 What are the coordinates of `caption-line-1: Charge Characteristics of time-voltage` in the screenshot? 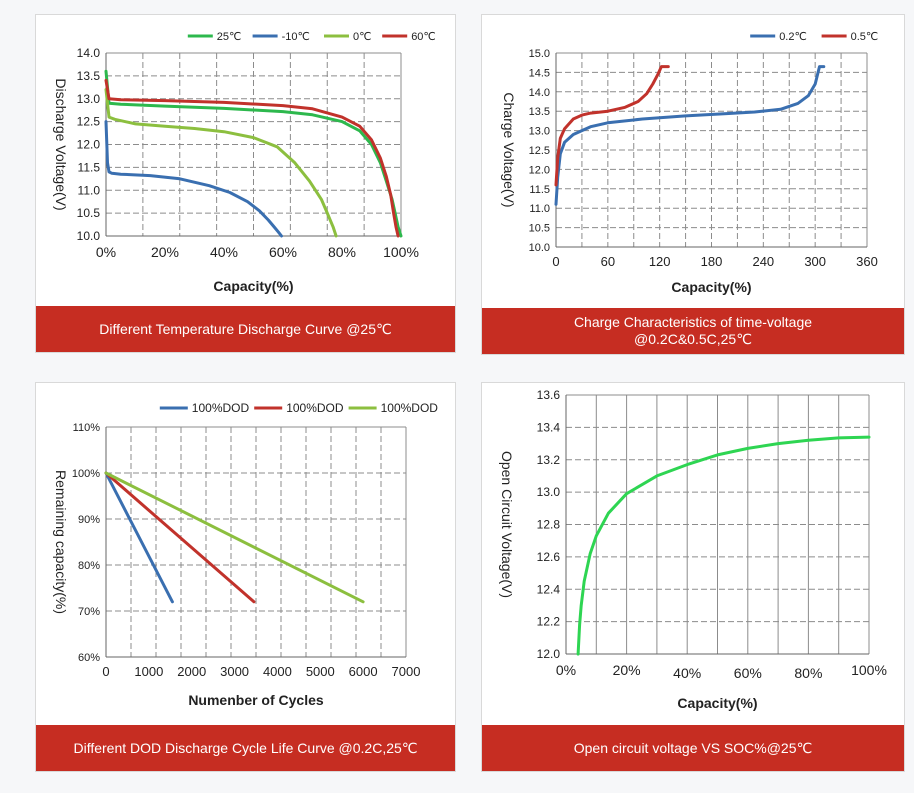 It's located at (693, 322).